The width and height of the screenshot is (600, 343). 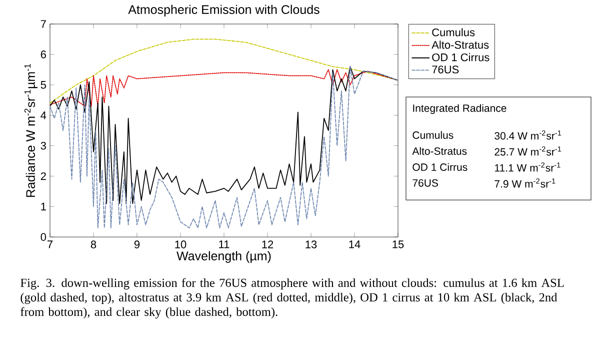 What do you see at coordinates (43, 85) in the screenshot?
I see `y-tick-label: 5` at bounding box center [43, 85].